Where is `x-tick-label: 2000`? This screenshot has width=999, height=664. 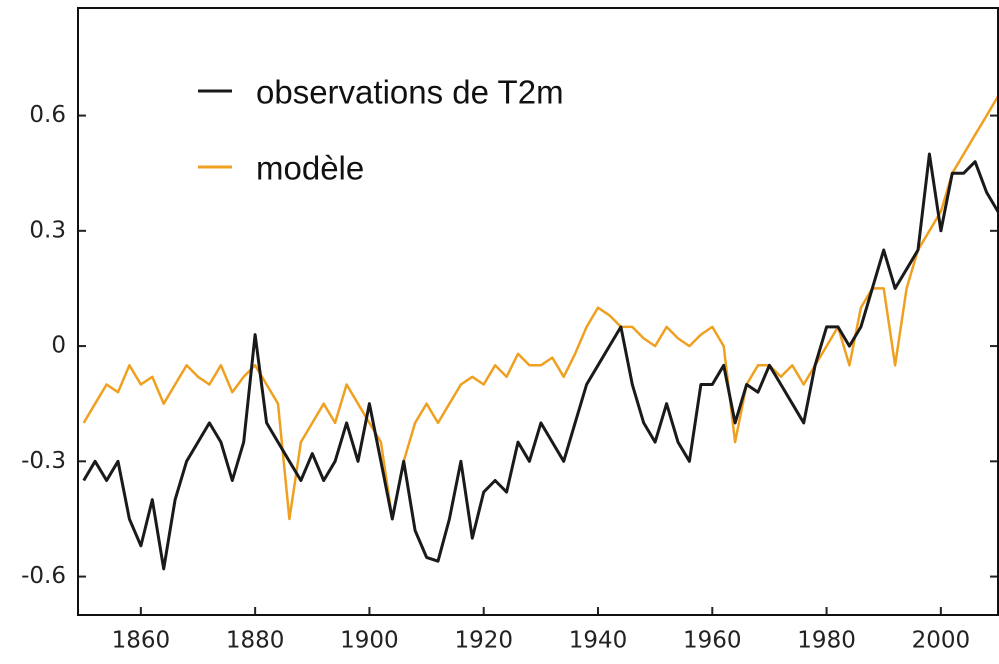 x-tick-label: 2000 is located at coordinates (941, 641).